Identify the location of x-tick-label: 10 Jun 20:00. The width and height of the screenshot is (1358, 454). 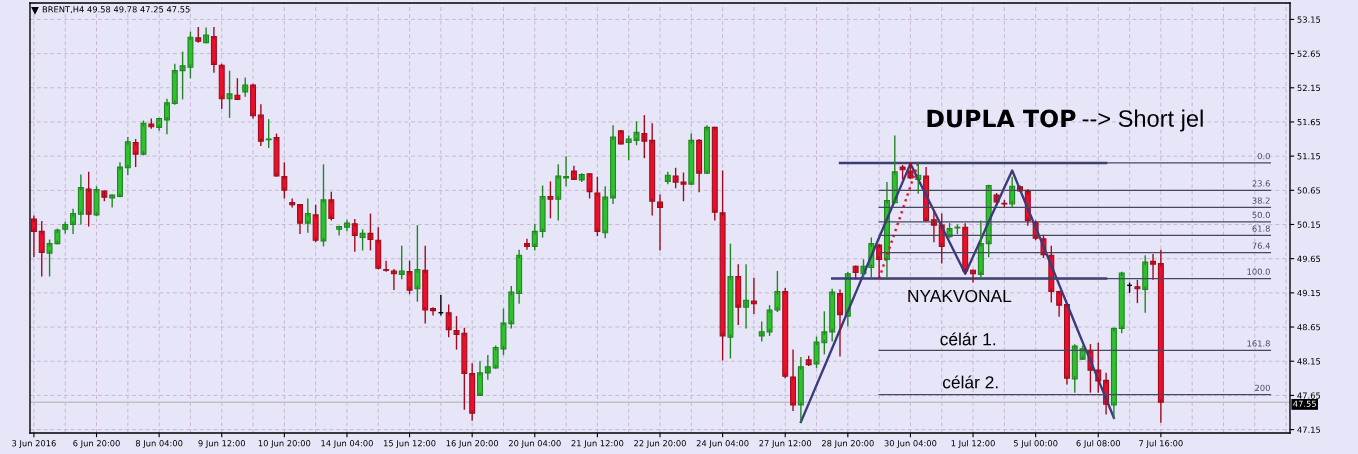
(284, 444).